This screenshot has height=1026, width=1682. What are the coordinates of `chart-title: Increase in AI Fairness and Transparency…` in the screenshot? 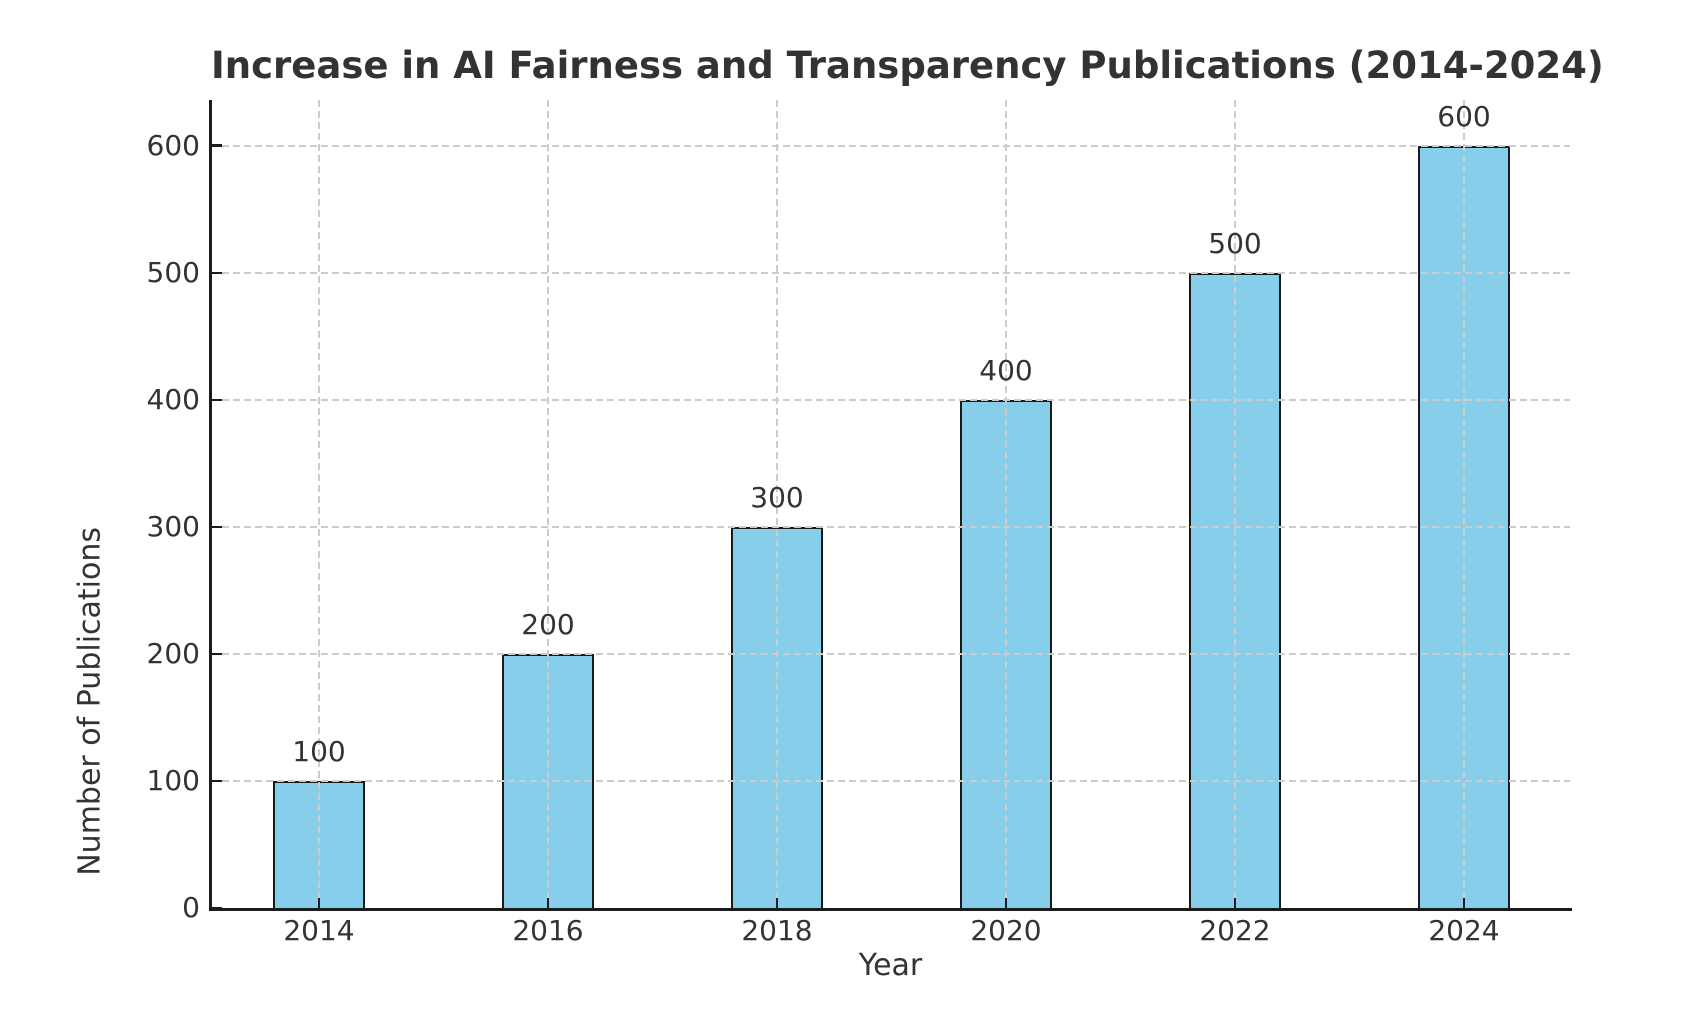 It's located at (907, 65).